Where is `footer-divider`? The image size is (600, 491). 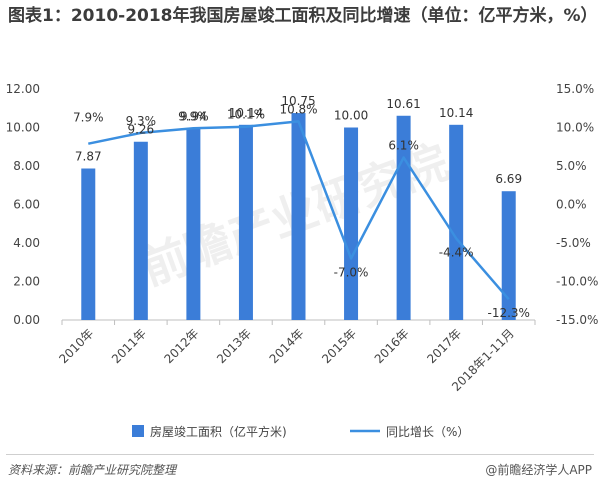
footer-divider is located at coordinates (300, 454).